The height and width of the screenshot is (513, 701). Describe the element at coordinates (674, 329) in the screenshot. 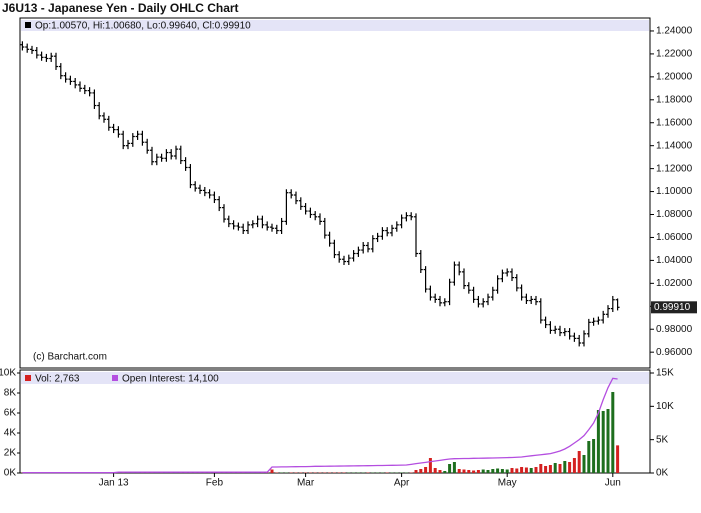

I see `y-tick-label: 0.98000` at that location.